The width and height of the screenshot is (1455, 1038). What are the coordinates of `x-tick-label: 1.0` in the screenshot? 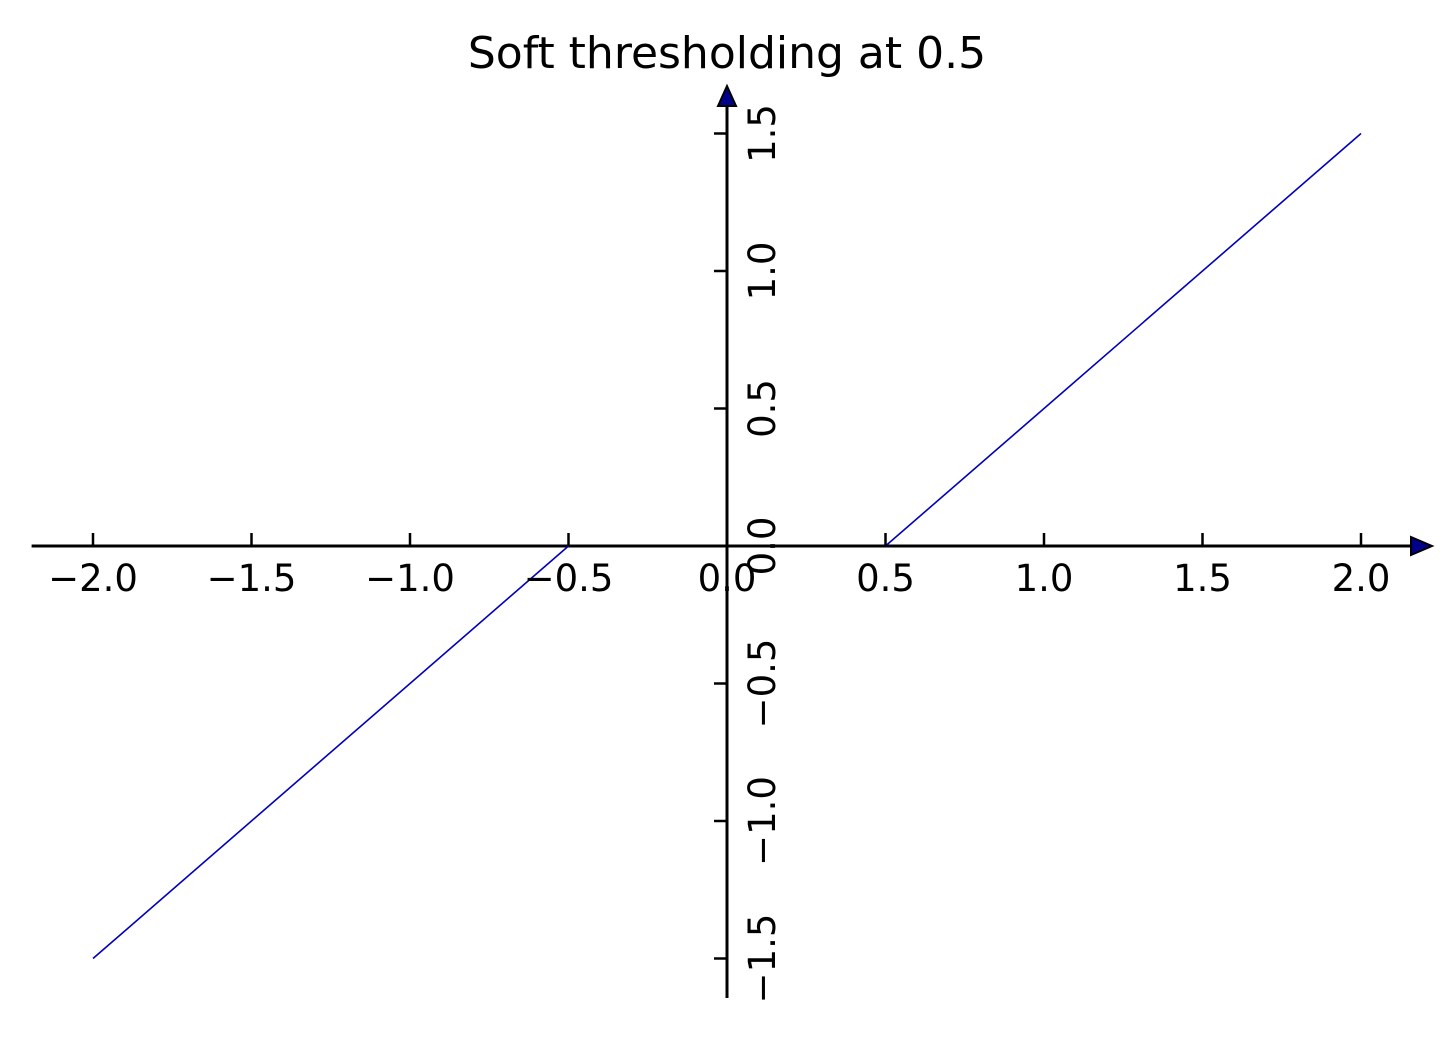 It's located at (1044, 578).